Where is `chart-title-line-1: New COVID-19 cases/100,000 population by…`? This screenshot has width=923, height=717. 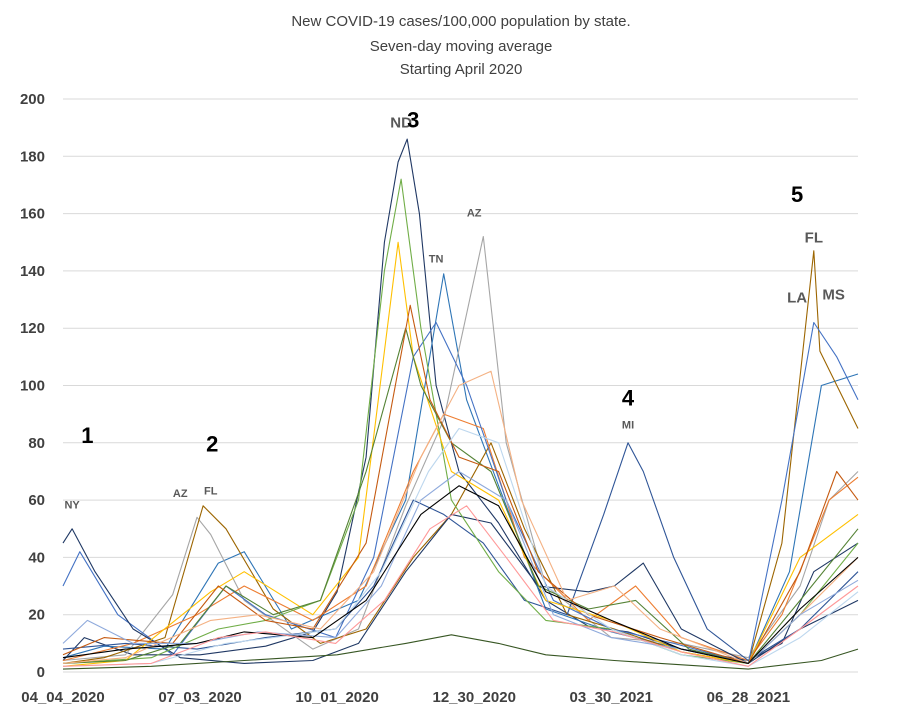
chart-title-line-1: New COVID-19 cases/100,000 population by… is located at coordinates (460, 21).